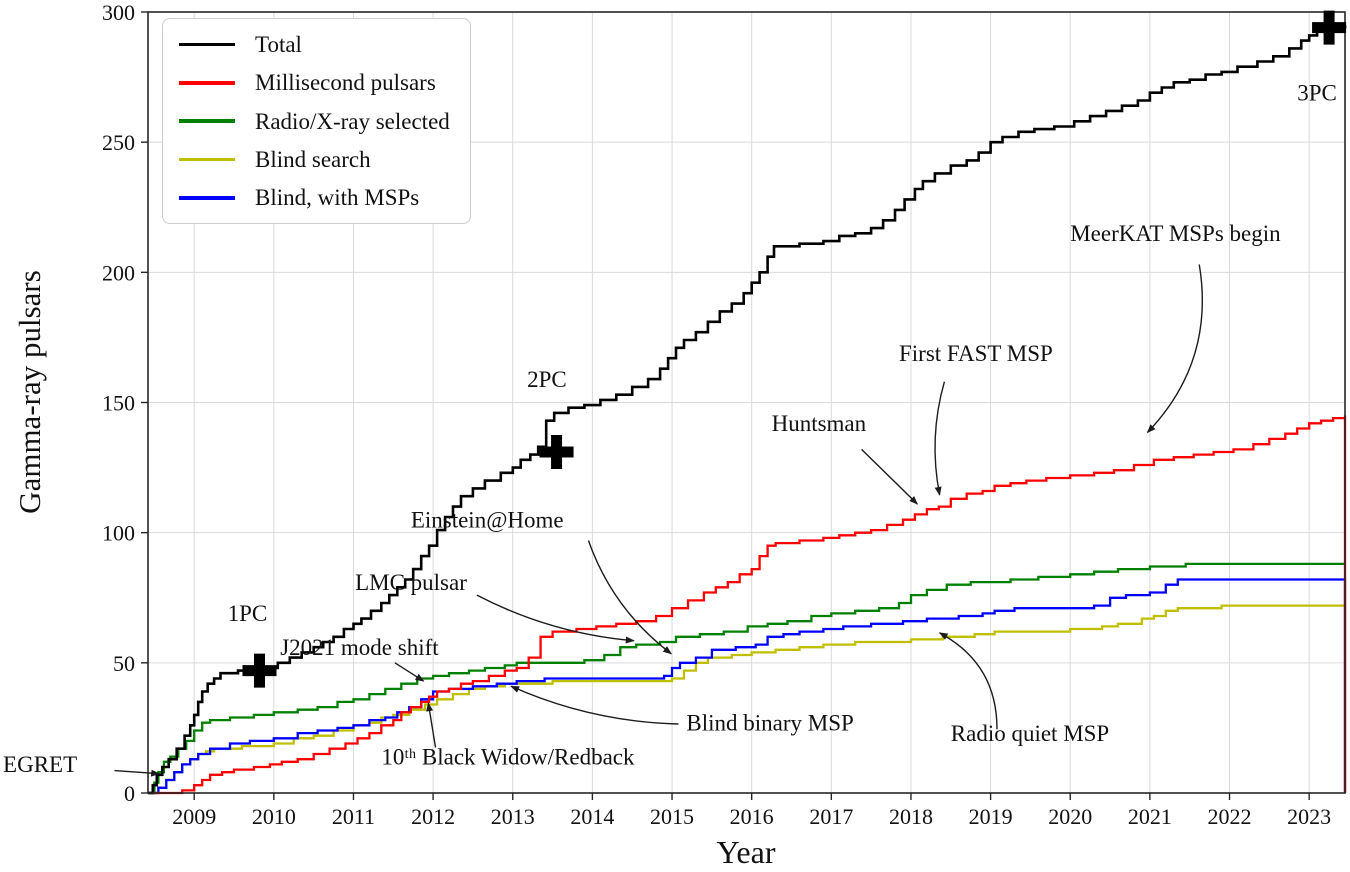  Describe the element at coordinates (118, 142) in the screenshot. I see `y-tick-label: 250` at that location.